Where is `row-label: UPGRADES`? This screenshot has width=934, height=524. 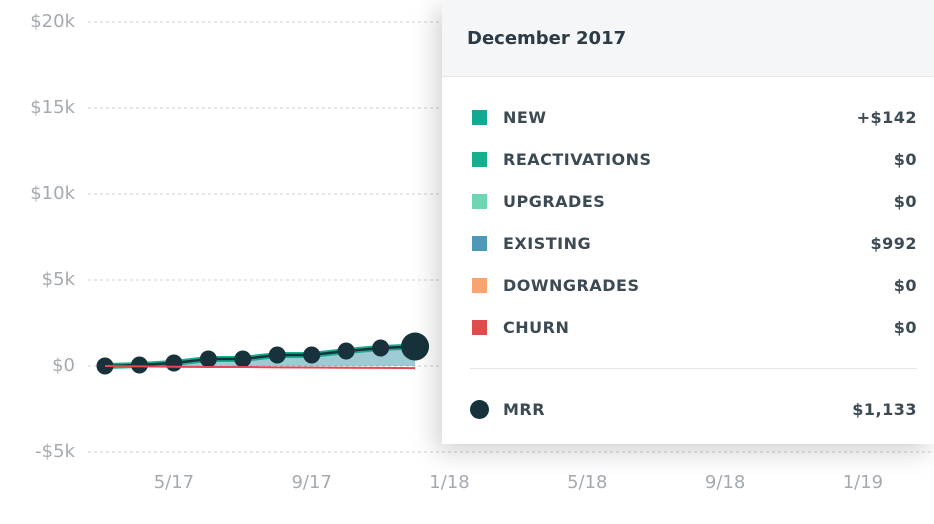
row-label: UPGRADES is located at coordinates (554, 201).